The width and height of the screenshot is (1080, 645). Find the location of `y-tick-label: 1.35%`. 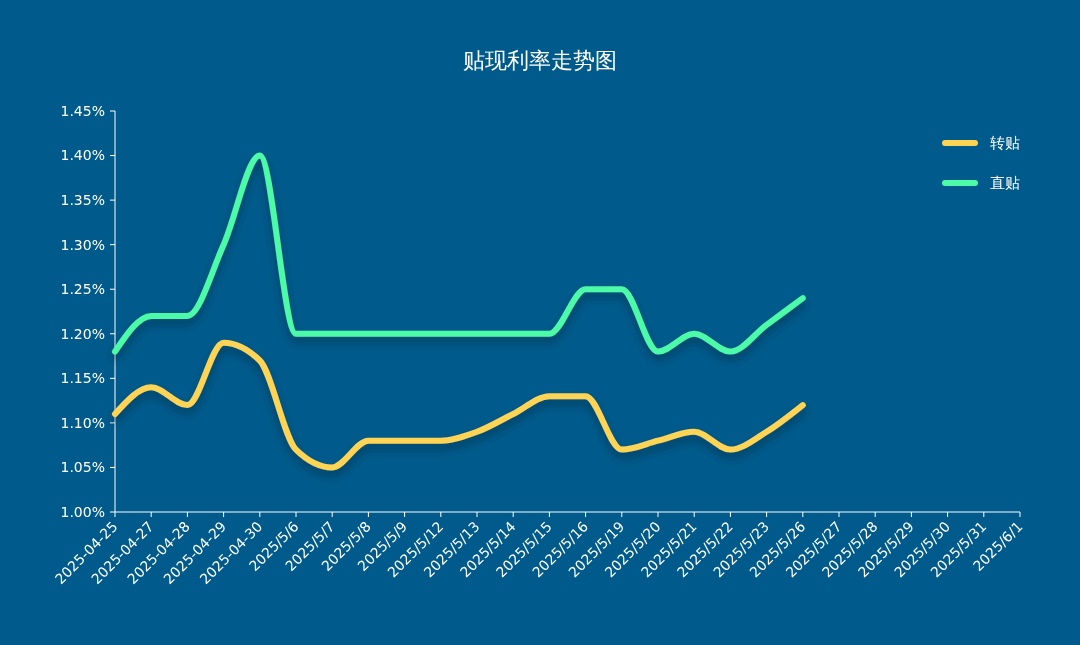

y-tick-label: 1.35% is located at coordinates (82, 200).